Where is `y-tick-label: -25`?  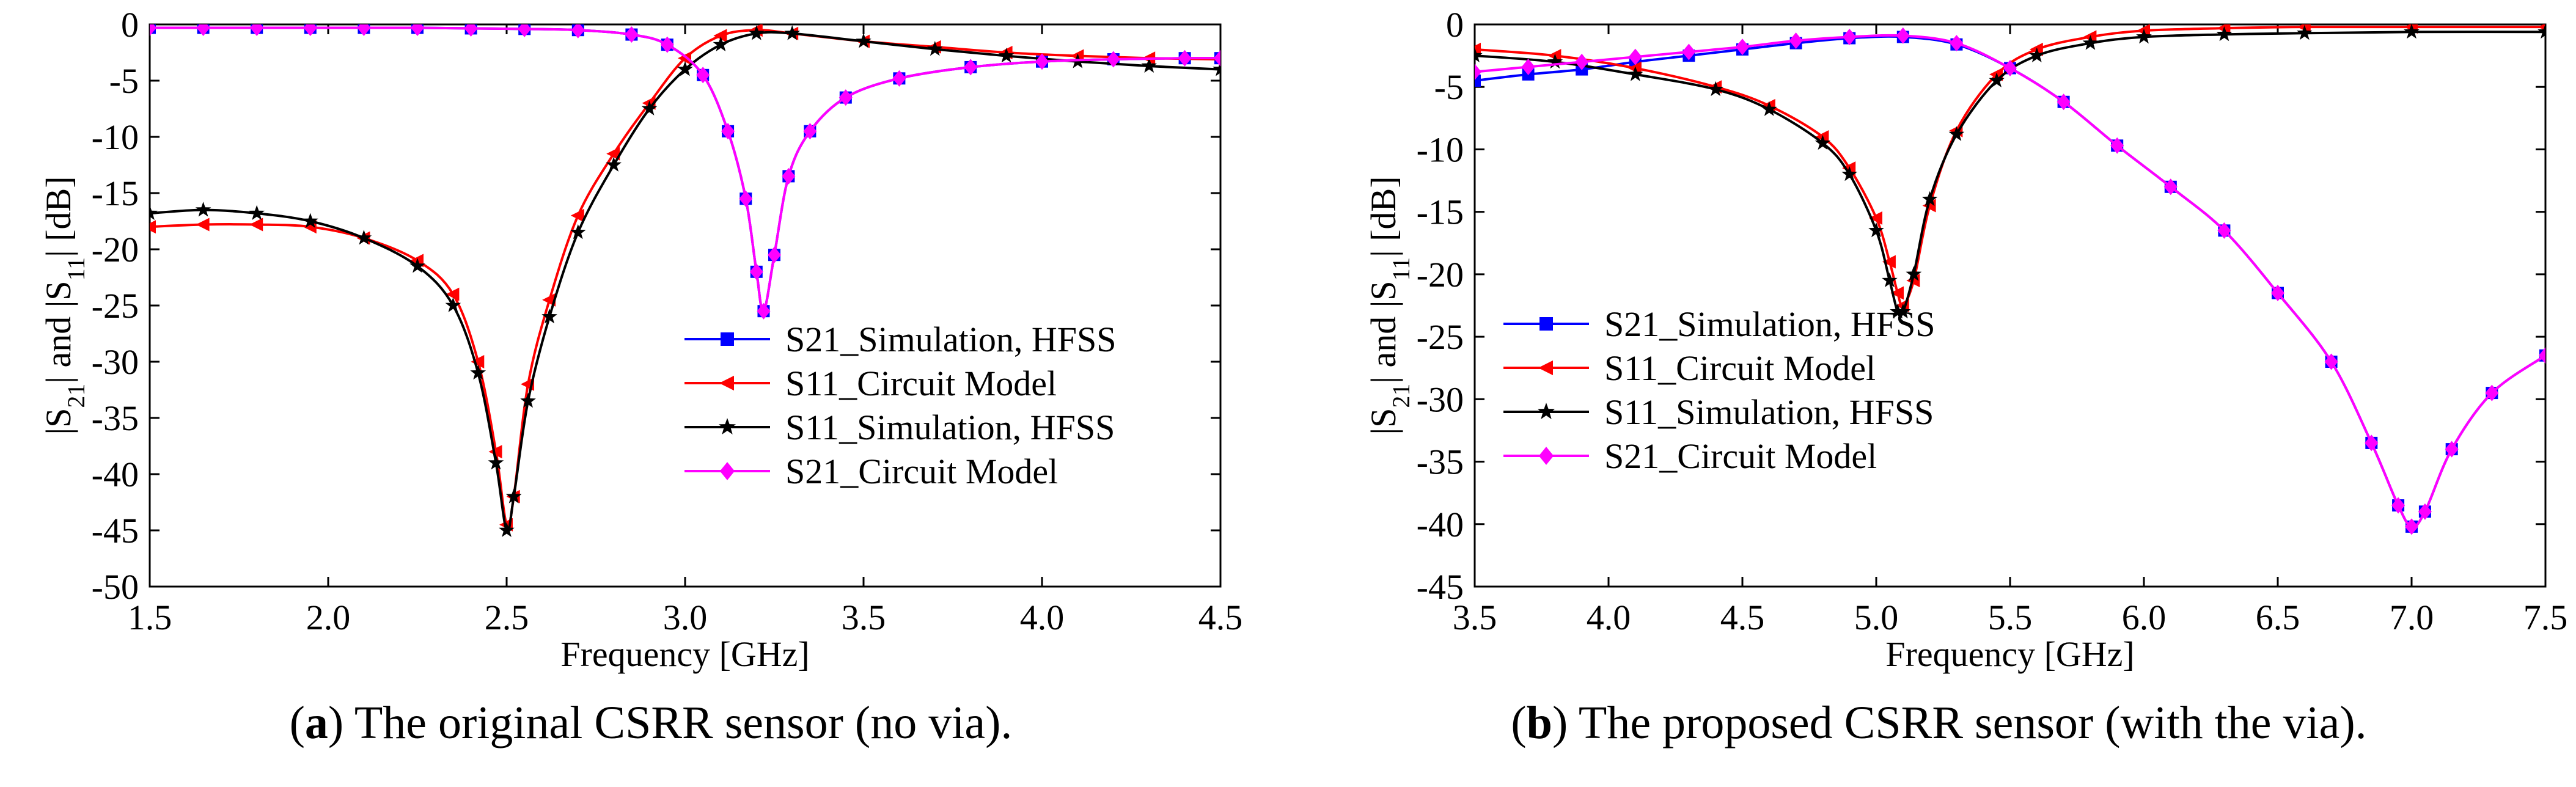 y-tick-label: -25 is located at coordinates (115, 306).